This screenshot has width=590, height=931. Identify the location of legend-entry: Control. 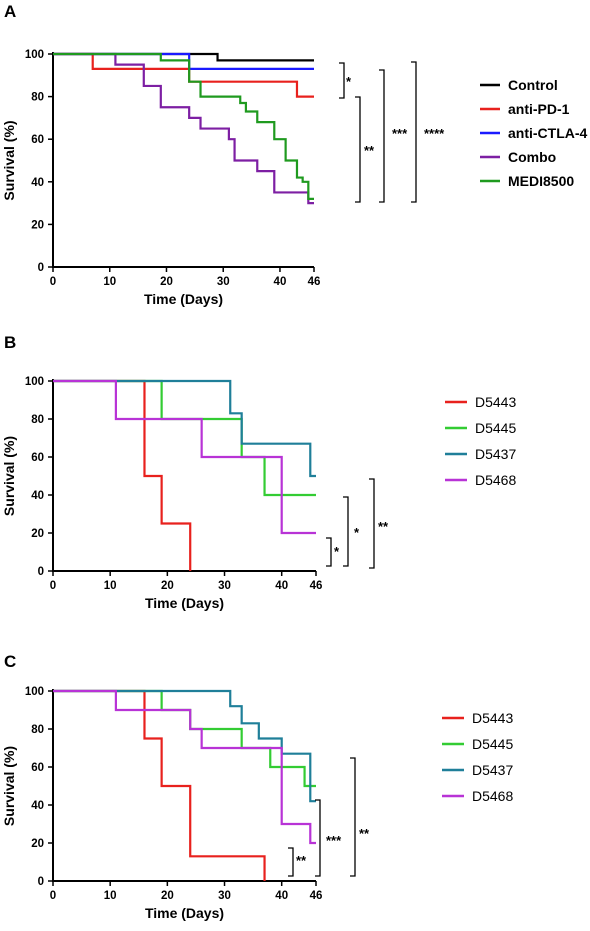
(533, 85).